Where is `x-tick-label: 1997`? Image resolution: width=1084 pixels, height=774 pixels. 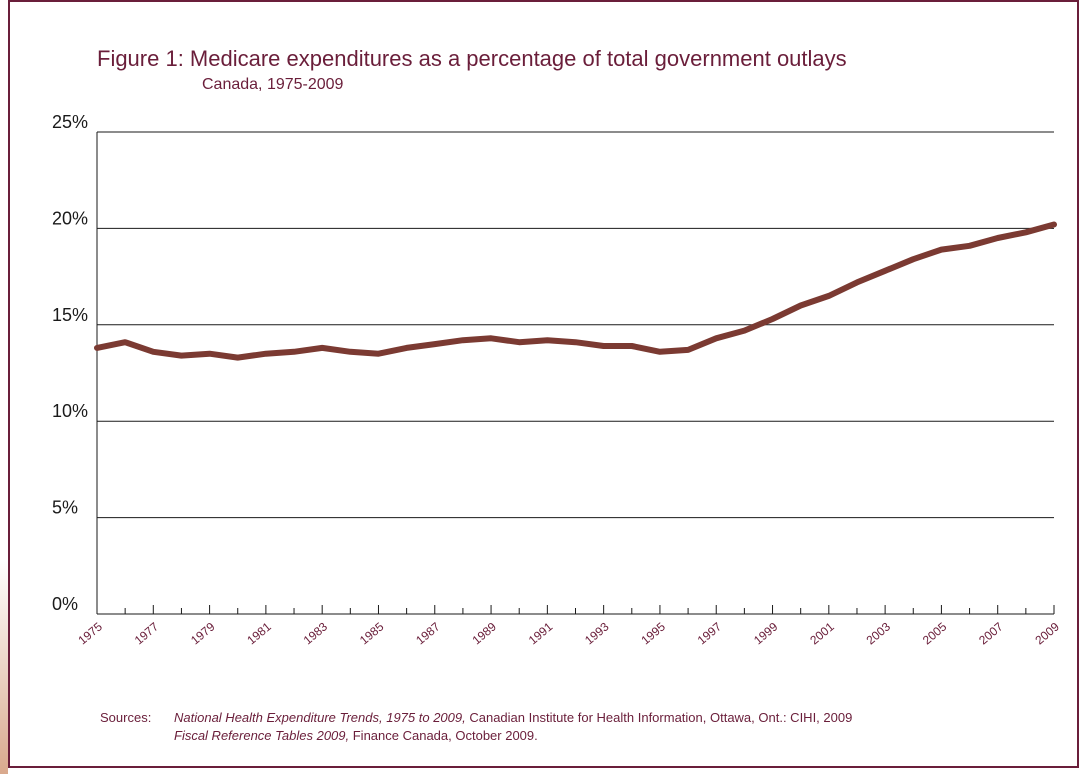 x-tick-label: 1997 is located at coordinates (710, 633).